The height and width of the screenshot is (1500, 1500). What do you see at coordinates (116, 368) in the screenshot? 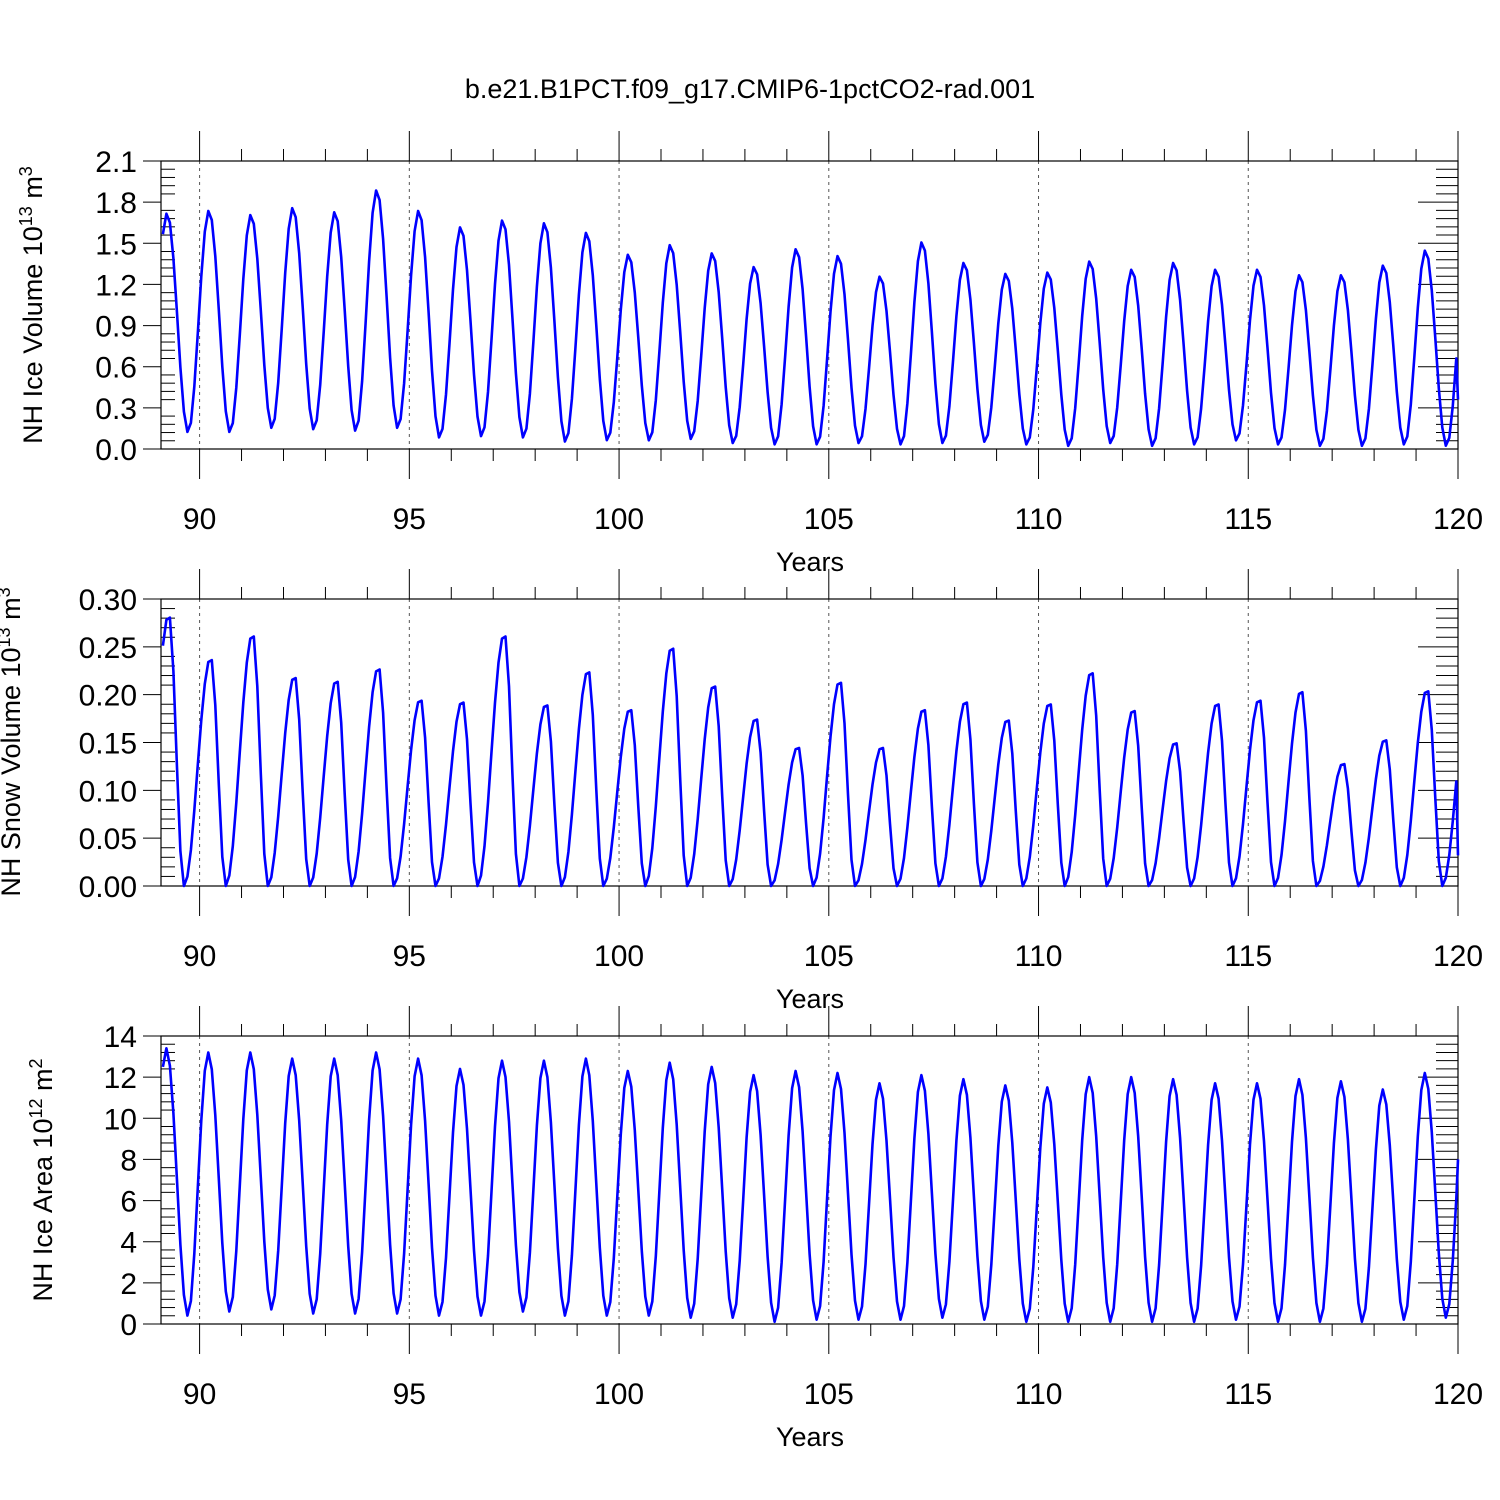
I see `y-tick-label: 0.6` at bounding box center [116, 368].